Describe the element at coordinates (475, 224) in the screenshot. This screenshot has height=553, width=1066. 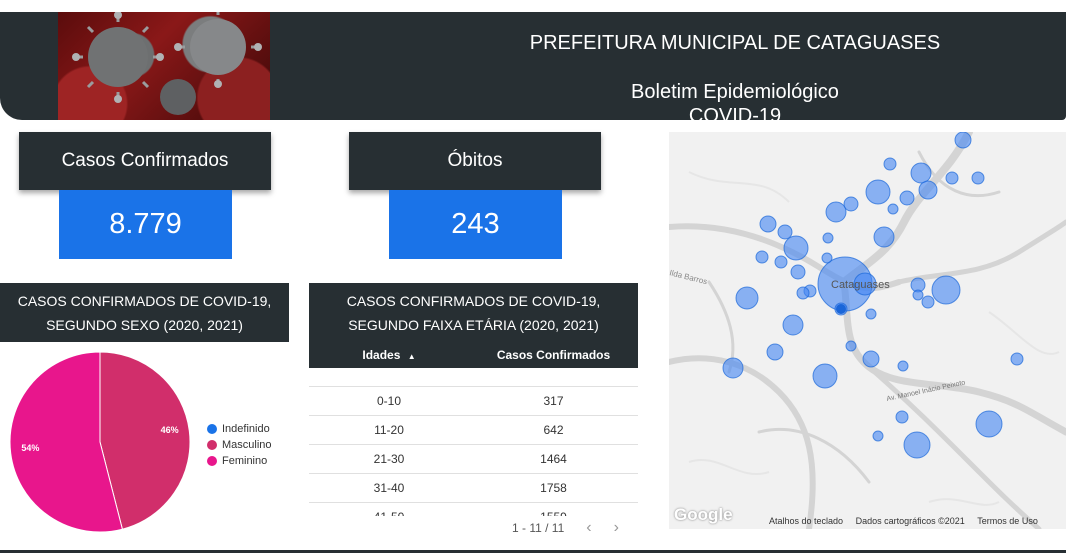
I see `deaths-value: 243` at that location.